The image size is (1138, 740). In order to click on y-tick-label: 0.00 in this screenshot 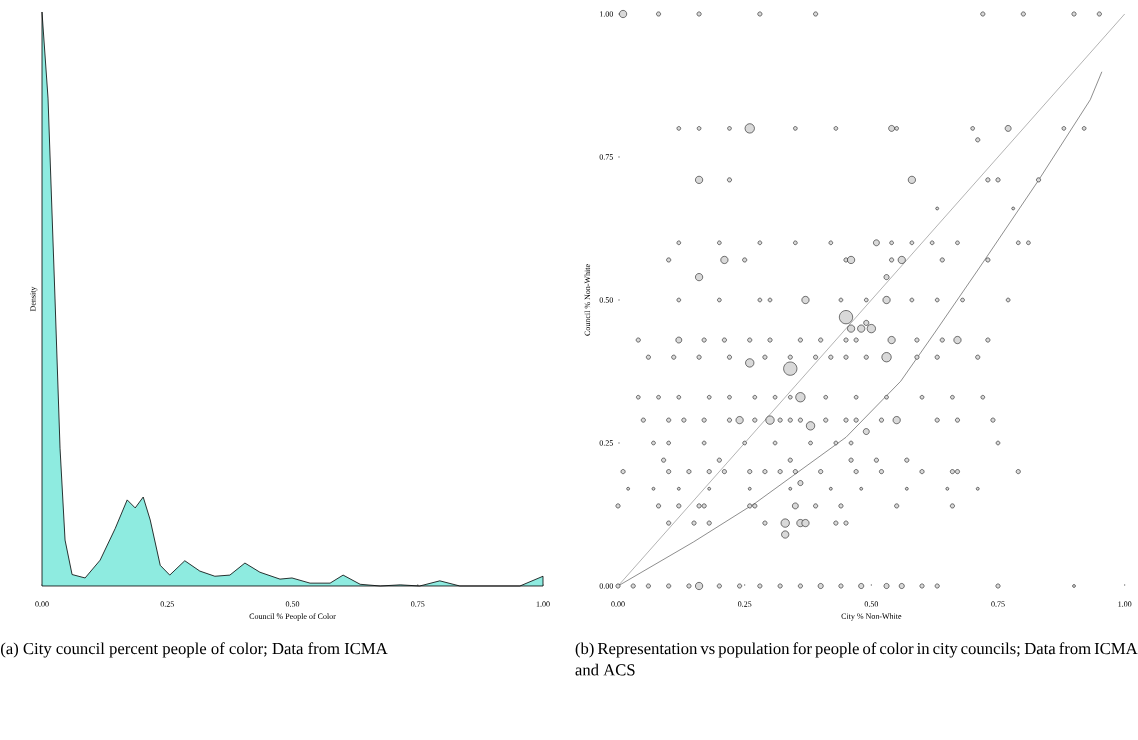, I will do `click(606, 586)`.